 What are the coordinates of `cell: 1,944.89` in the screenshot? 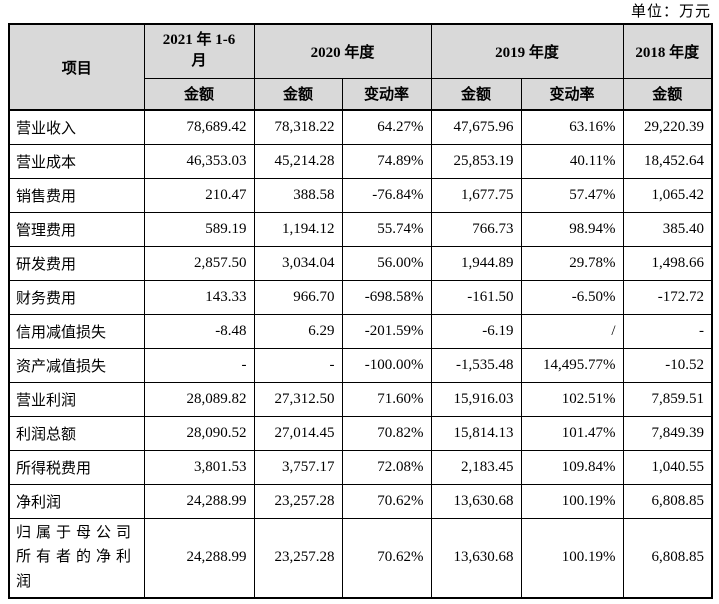 It's located at (476, 263).